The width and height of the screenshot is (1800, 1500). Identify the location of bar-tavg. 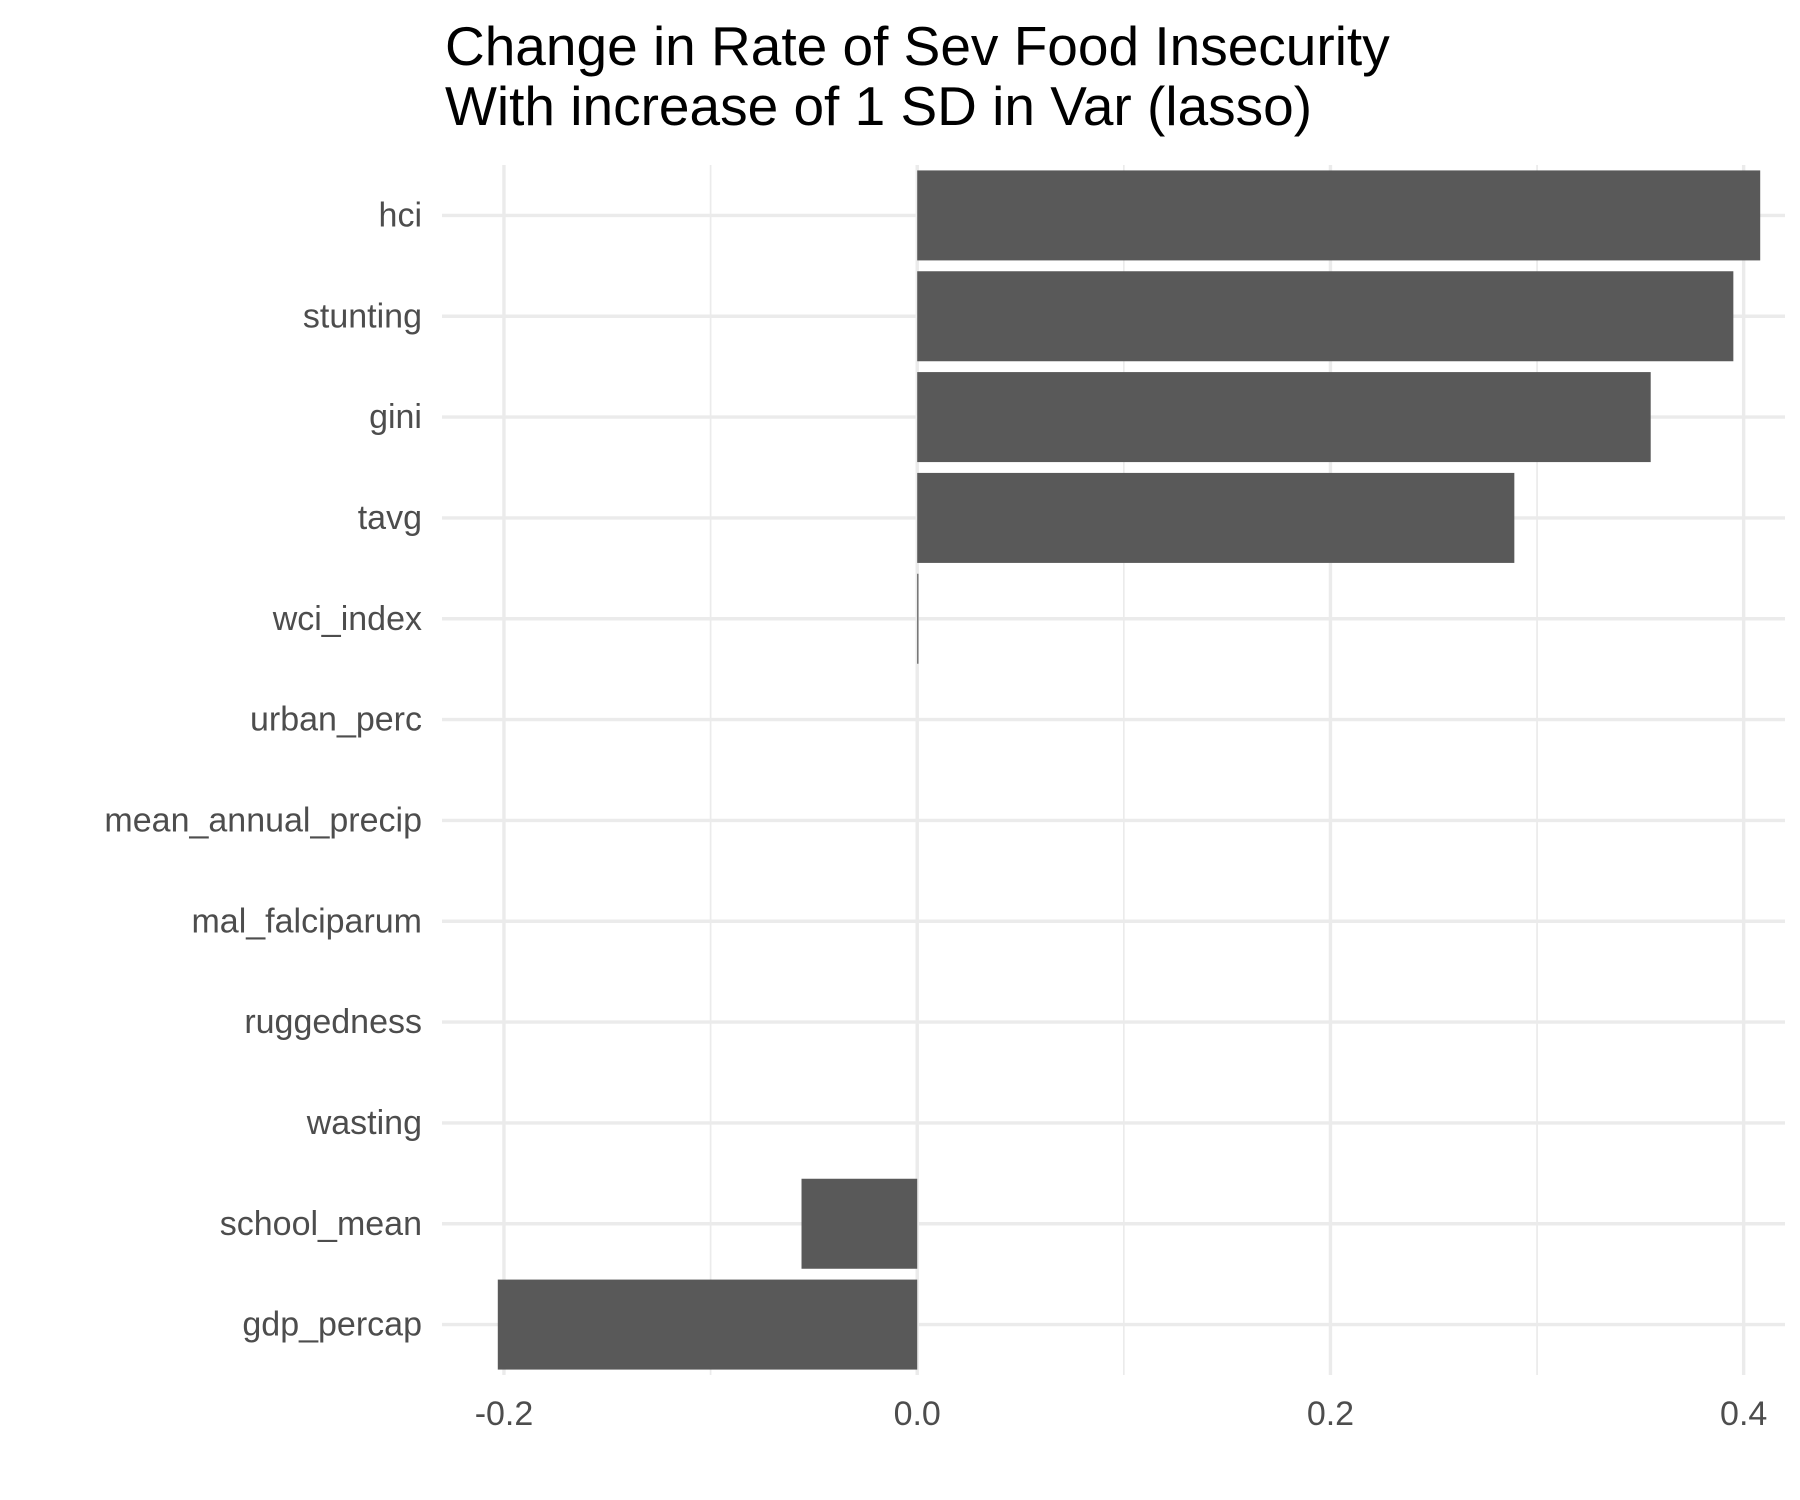
(1216, 517).